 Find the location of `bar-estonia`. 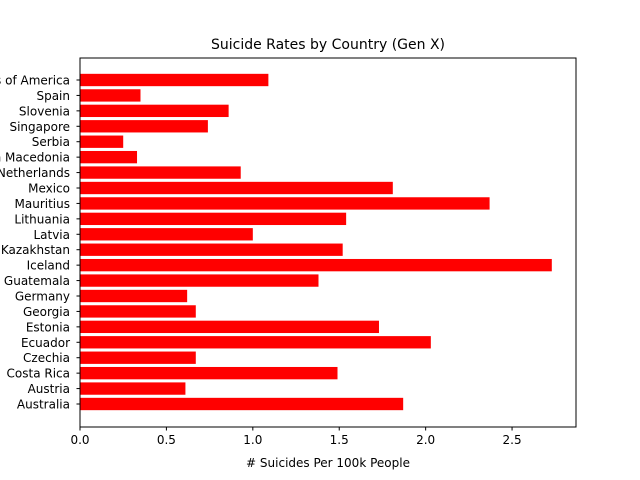

bar-estonia is located at coordinates (229, 327).